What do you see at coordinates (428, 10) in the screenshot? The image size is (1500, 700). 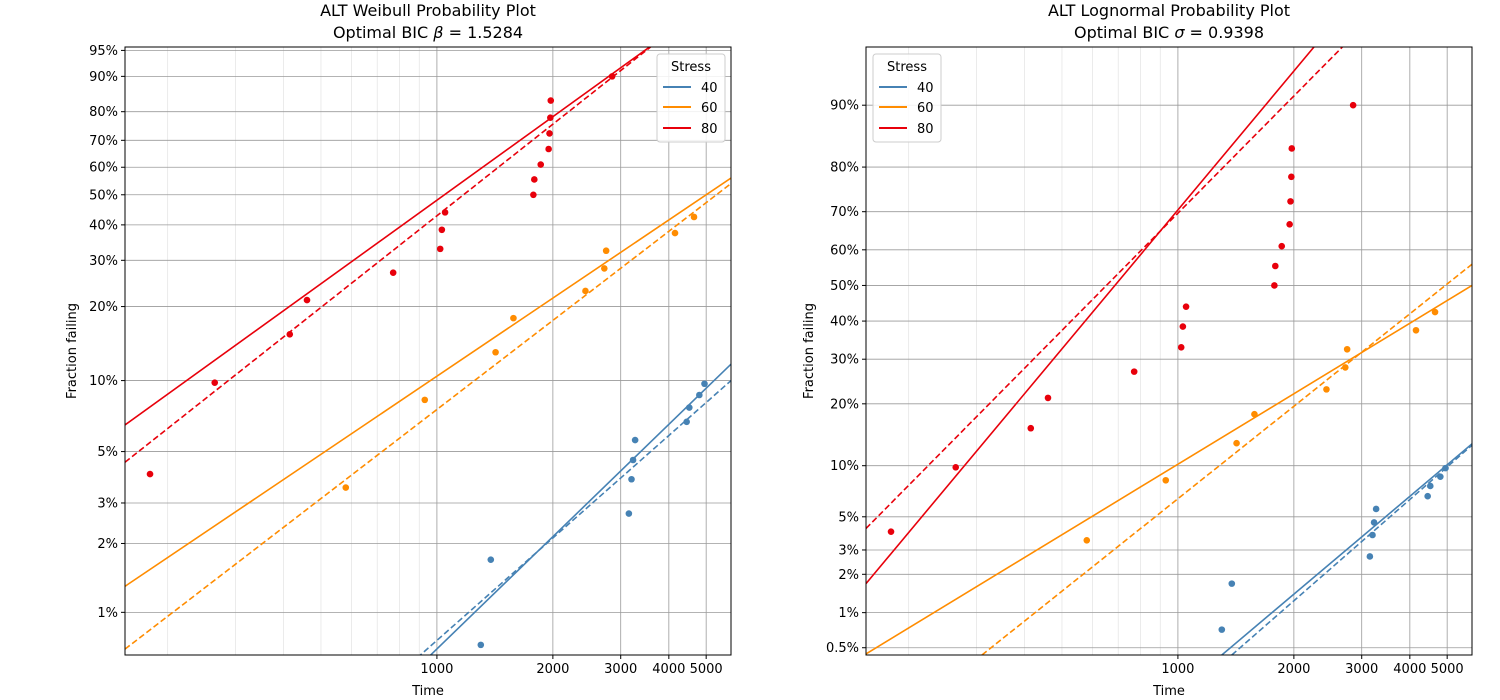 I see `chart-title: ALT Weibull Probability Plot` at bounding box center [428, 10].